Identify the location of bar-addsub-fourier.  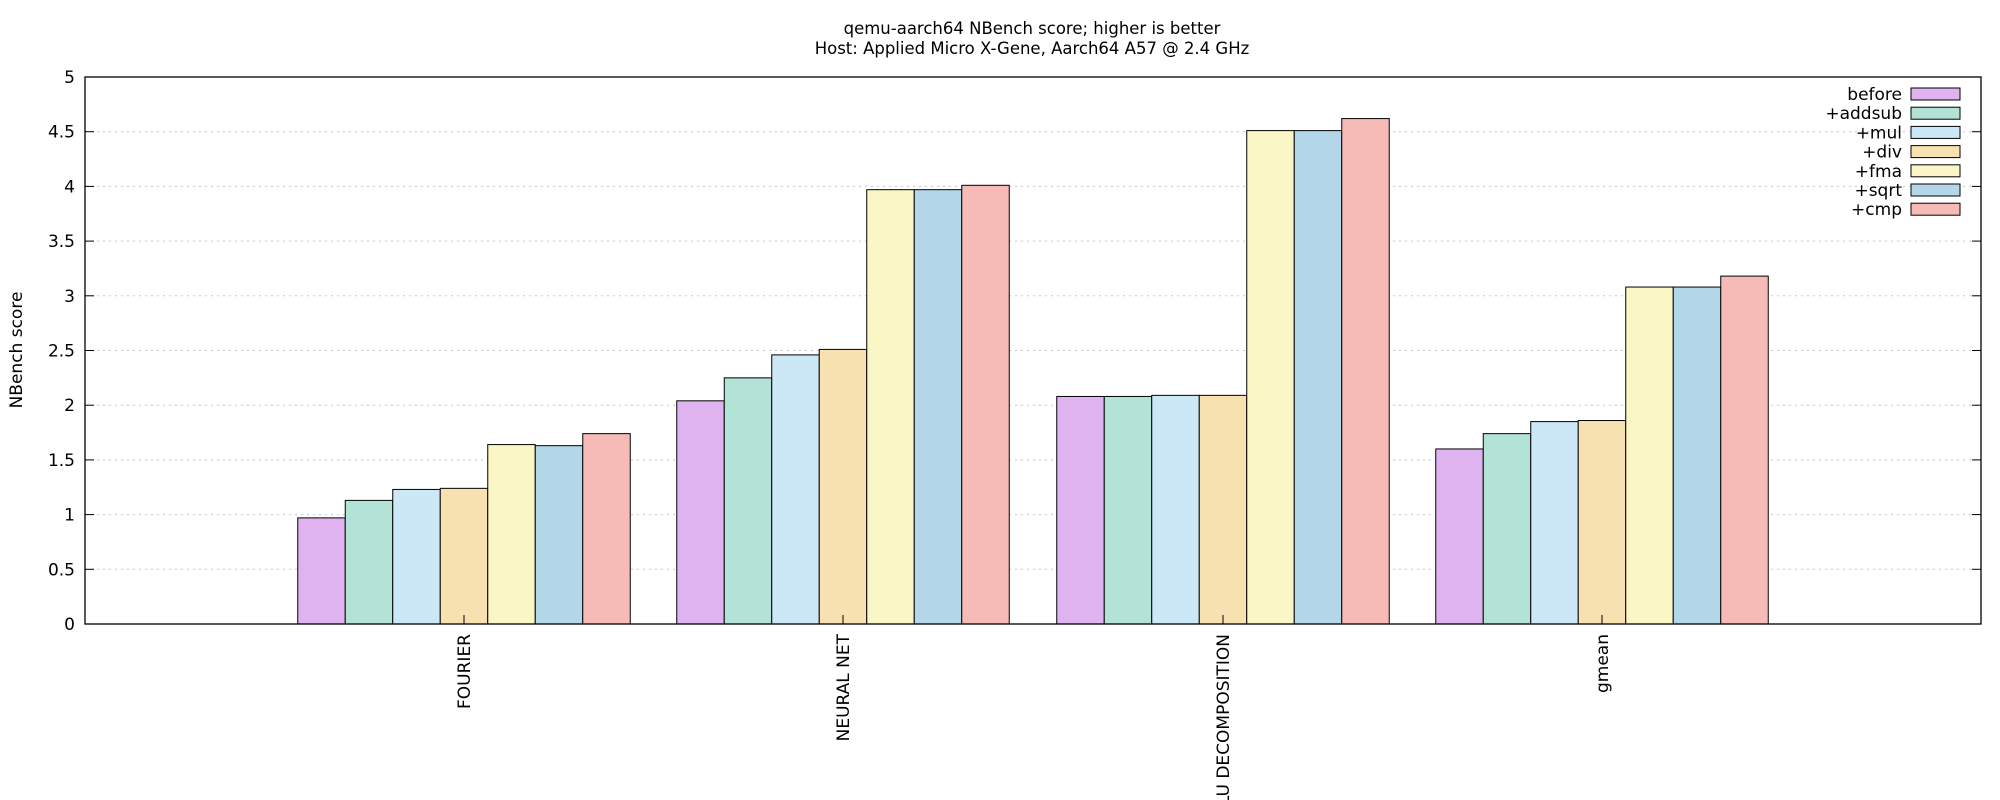
(369, 562).